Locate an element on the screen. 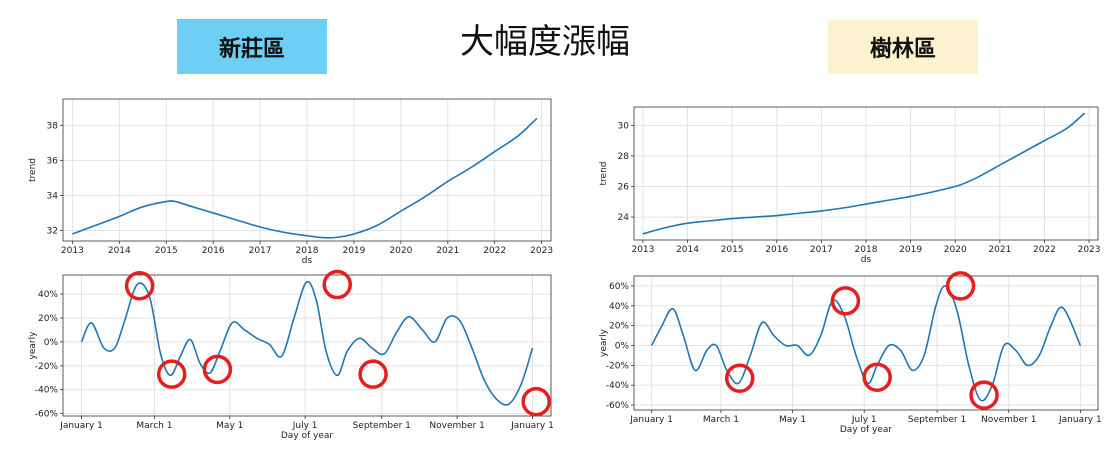 Image resolution: width=1113 pixels, height=459 pixels. y-tick-label: 24 is located at coordinates (624, 218).